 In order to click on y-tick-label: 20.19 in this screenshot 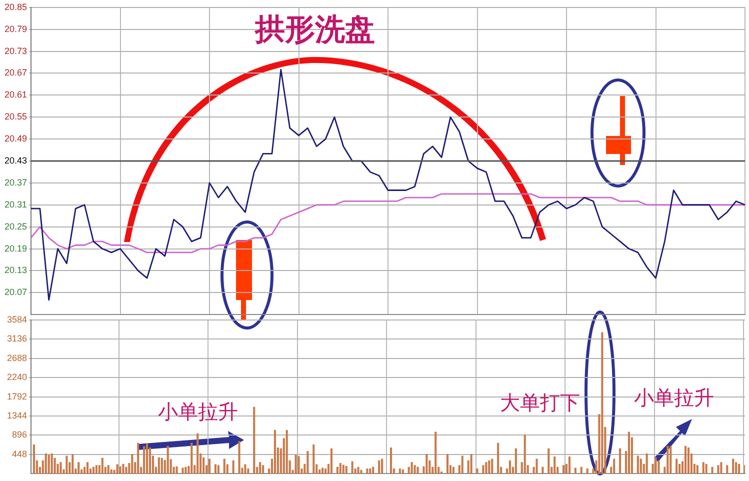, I will do `click(15, 248)`.